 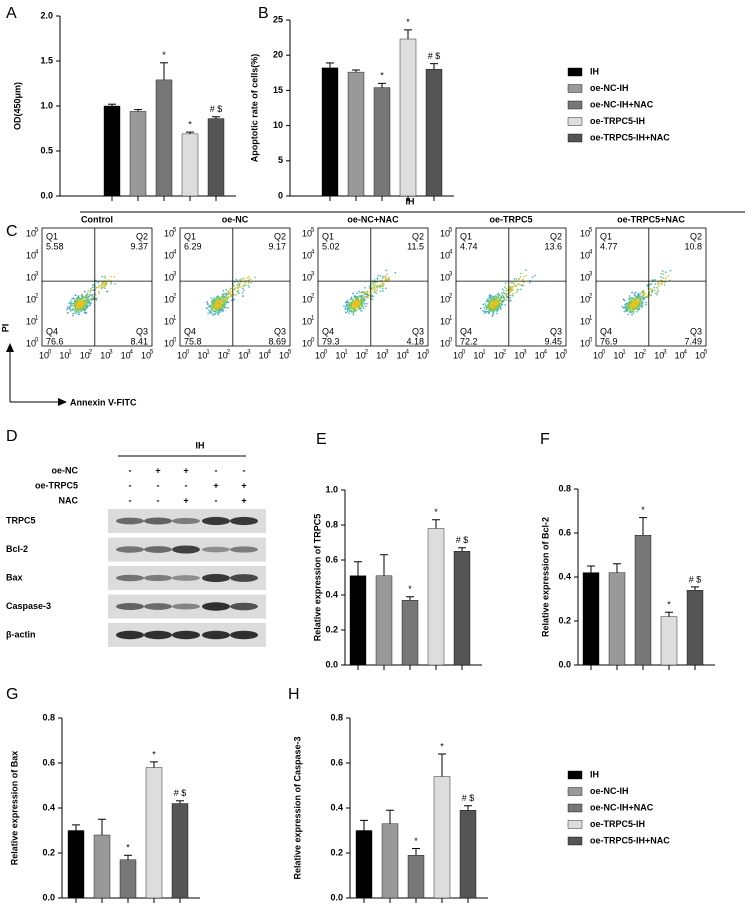 I want to click on y-axis-label: OD(450μm), so click(x=17, y=106).